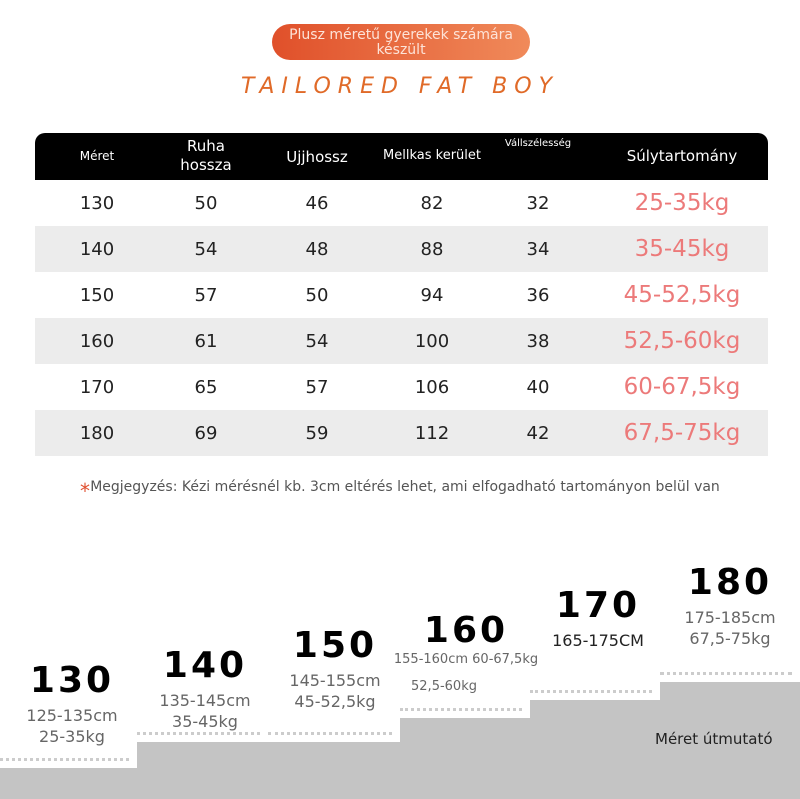 Image resolution: width=800 pixels, height=799 pixels. I want to click on table-cell: 34, so click(538, 249).